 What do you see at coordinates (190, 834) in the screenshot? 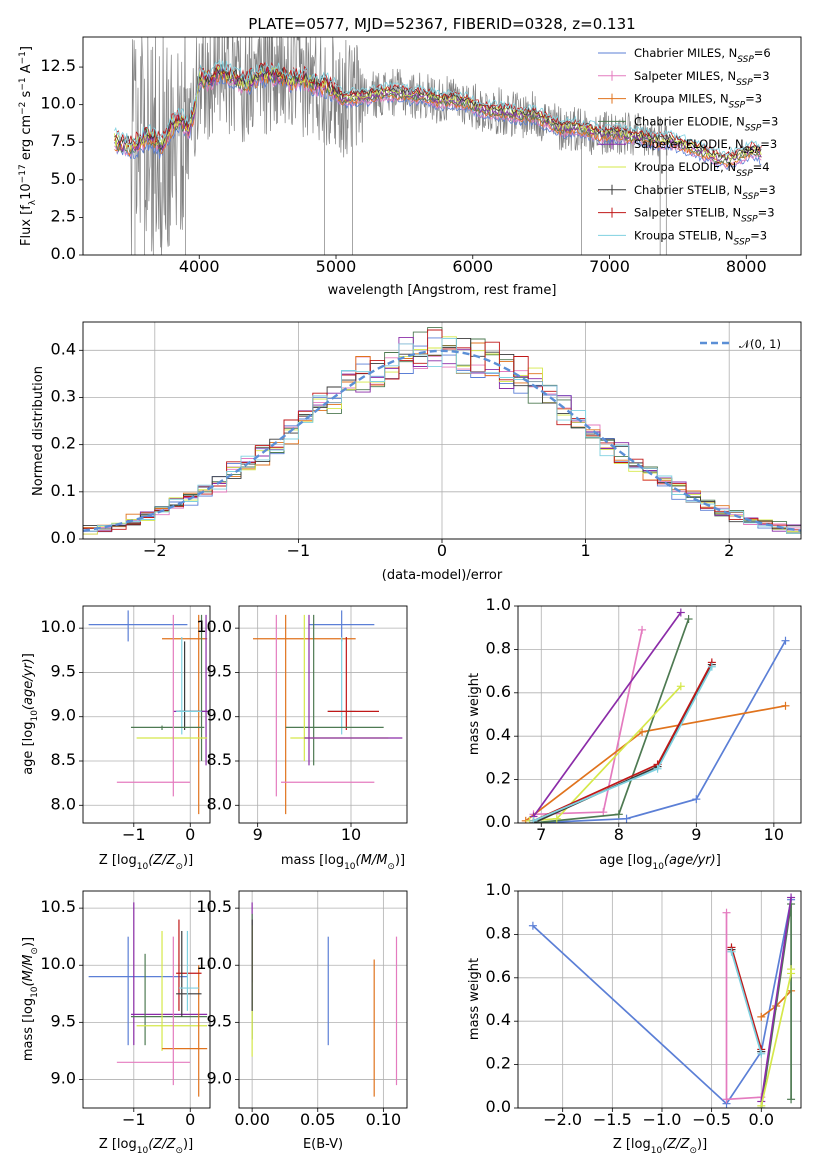
I see `x-tick-label: 0` at bounding box center [190, 834].